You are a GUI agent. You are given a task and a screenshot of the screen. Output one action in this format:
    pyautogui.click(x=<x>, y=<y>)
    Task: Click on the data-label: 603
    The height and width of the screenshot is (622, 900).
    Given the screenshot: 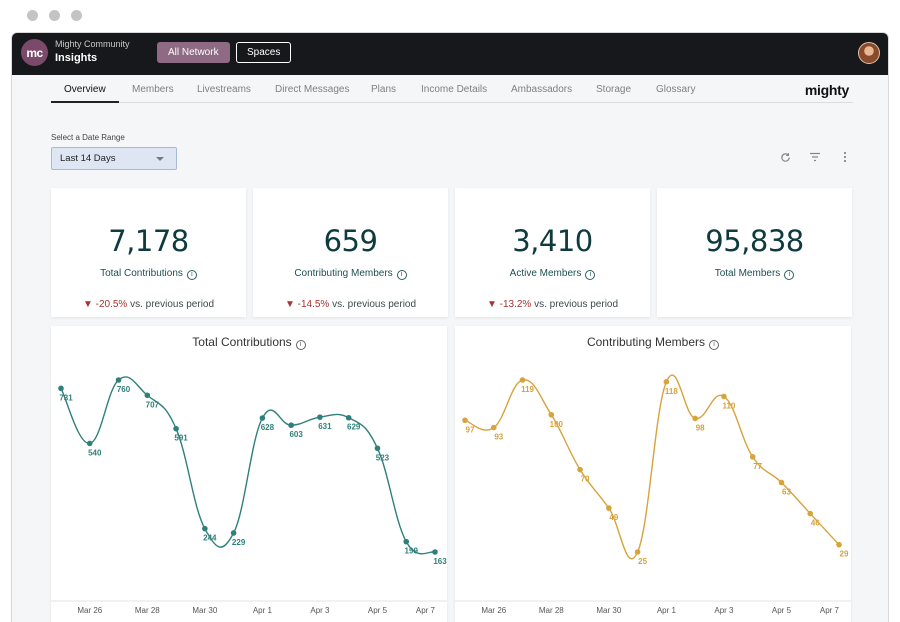 What is the action you would take?
    pyautogui.click(x=296, y=434)
    